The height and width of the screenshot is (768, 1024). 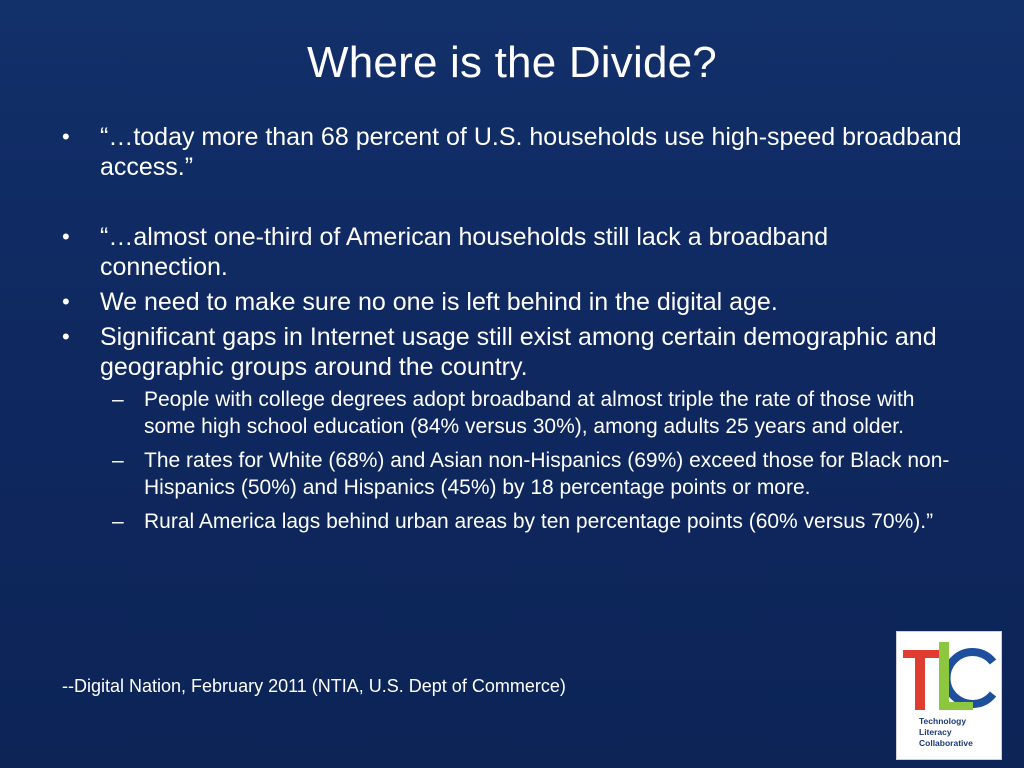 What do you see at coordinates (512, 62) in the screenshot?
I see `slide-title: Where is the Divide?` at bounding box center [512, 62].